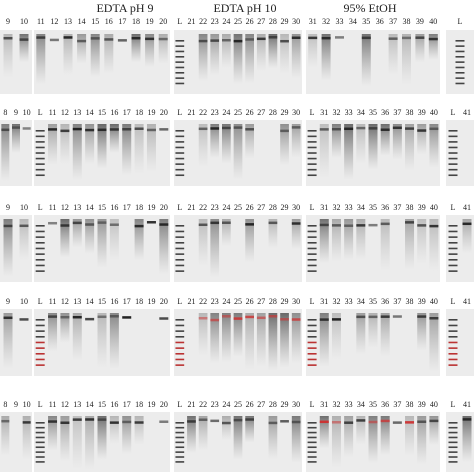 Image resolution: width=474 pixels, height=474 pixels. I want to click on lane-label: 37, so click(397, 207).